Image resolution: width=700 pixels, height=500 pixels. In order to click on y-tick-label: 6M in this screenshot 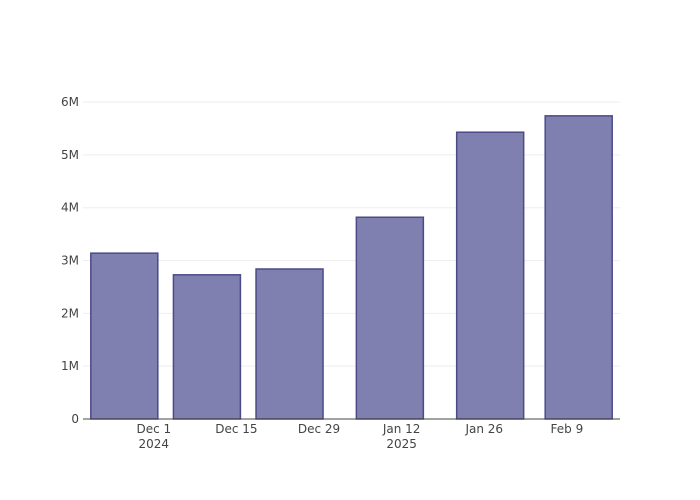, I will do `click(70, 102)`.